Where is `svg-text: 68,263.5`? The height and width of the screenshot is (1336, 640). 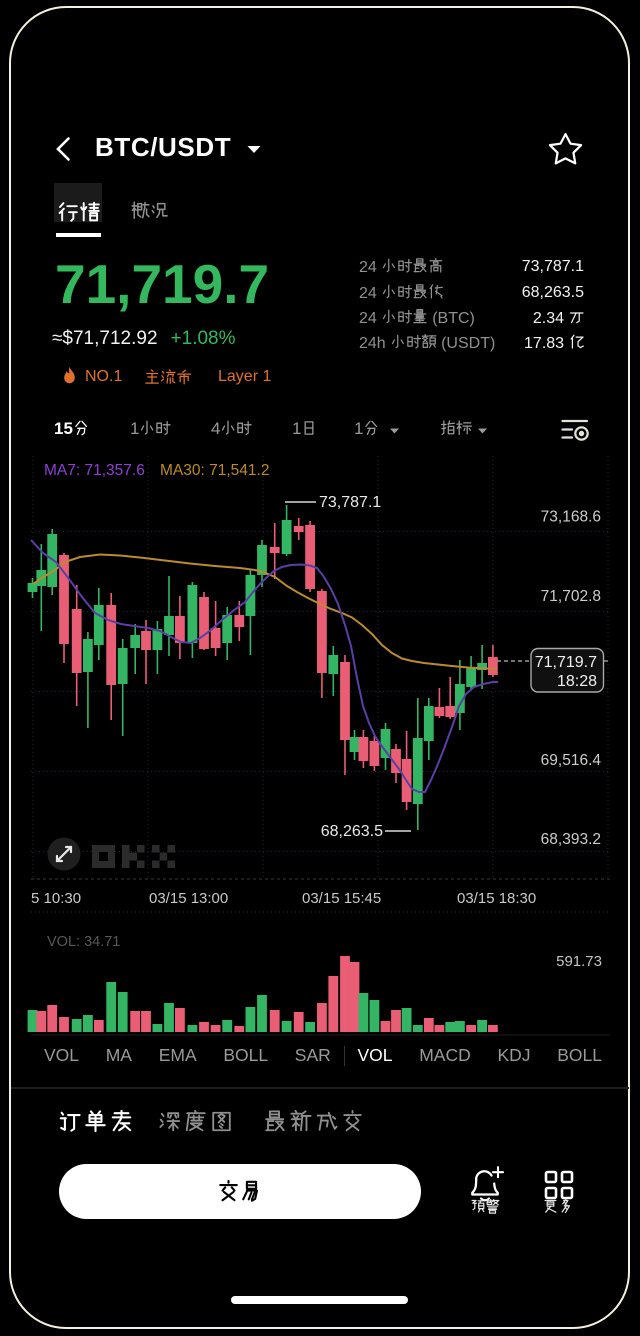 svg-text: 68,263.5 is located at coordinates (352, 831).